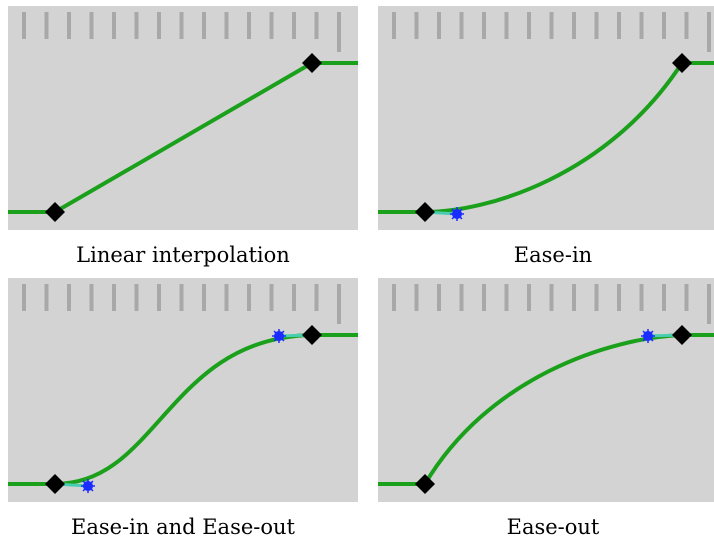 This screenshot has height=542, width=714. I want to click on caption-ease-in-out: Ease-in and Ease-out, so click(183, 527).